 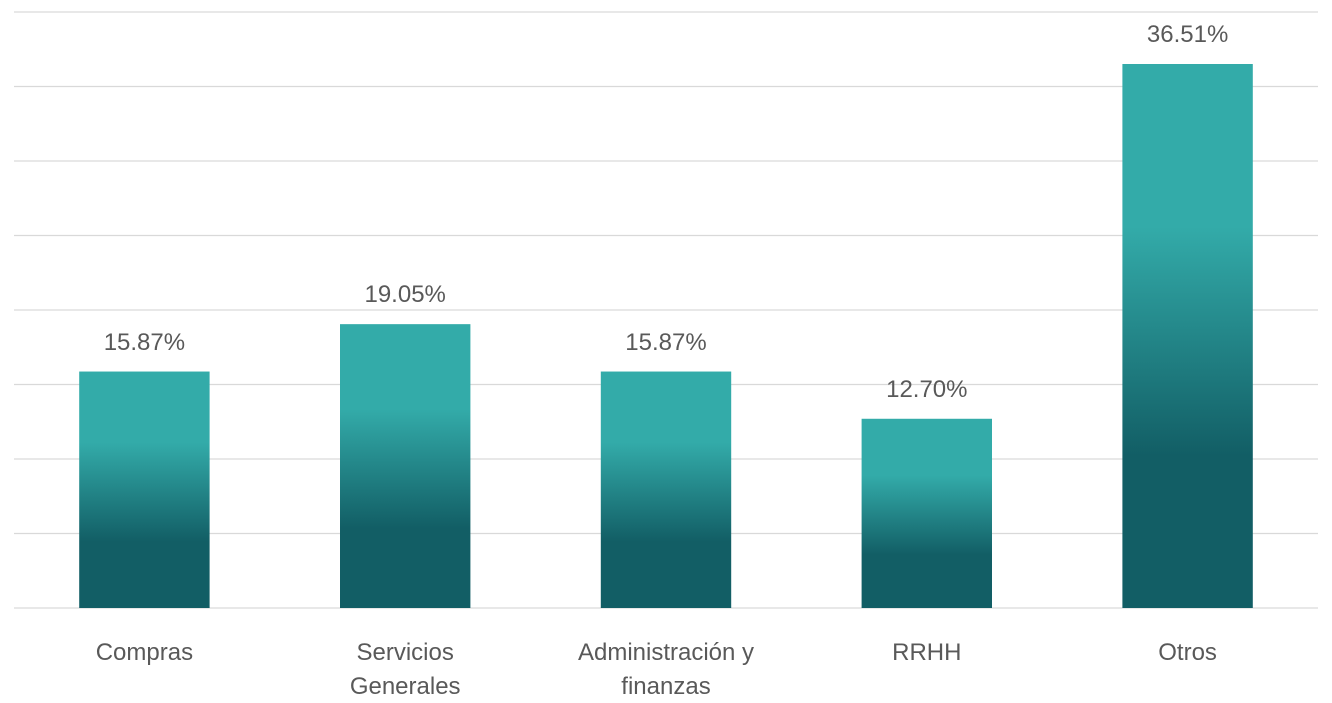 I want to click on value-label: 19.05%, so click(x=405, y=295).